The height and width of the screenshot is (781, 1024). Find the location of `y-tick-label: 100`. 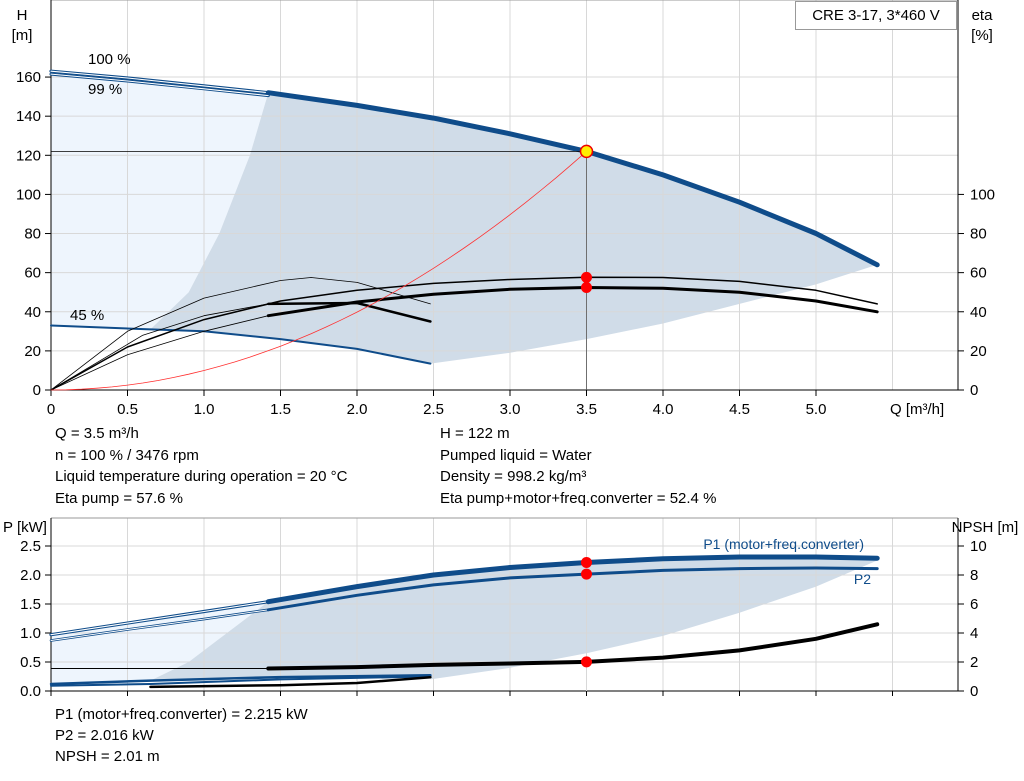

y-tick-label: 100 is located at coordinates (28, 194).